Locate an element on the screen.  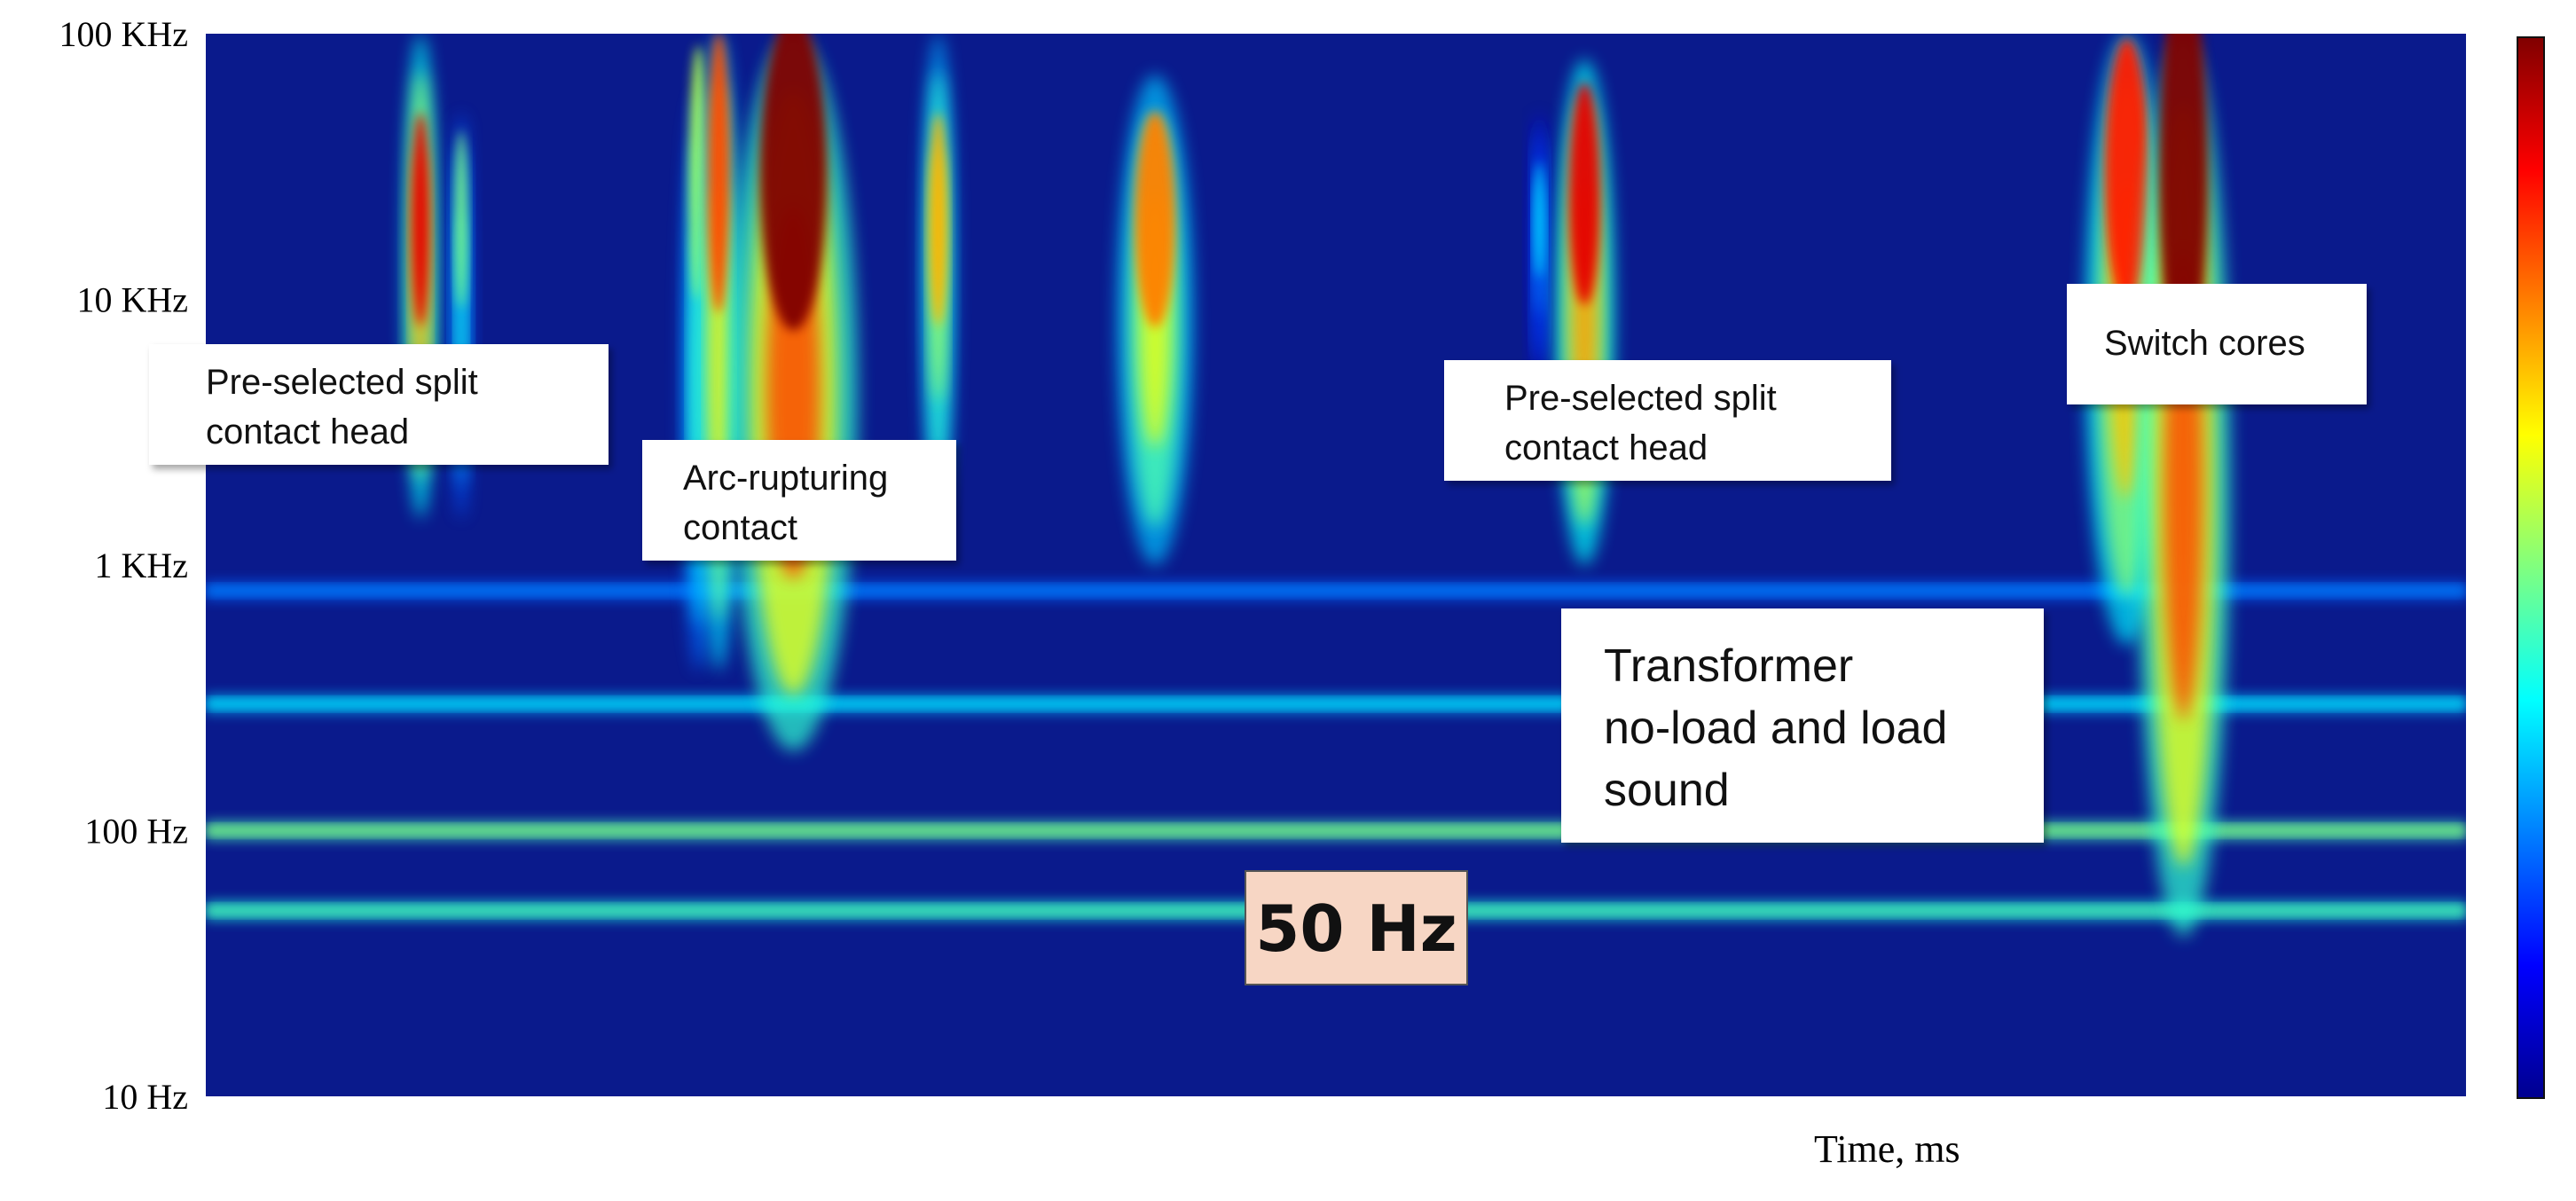
band-label: 50 Hz is located at coordinates (1356, 928).